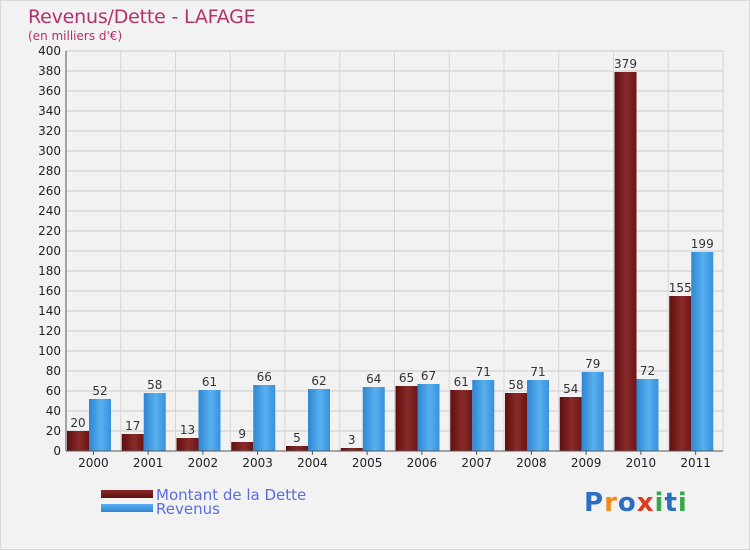 The width and height of the screenshot is (750, 551). Describe the element at coordinates (627, 503) in the screenshot. I see `logo-letter: o` at that location.